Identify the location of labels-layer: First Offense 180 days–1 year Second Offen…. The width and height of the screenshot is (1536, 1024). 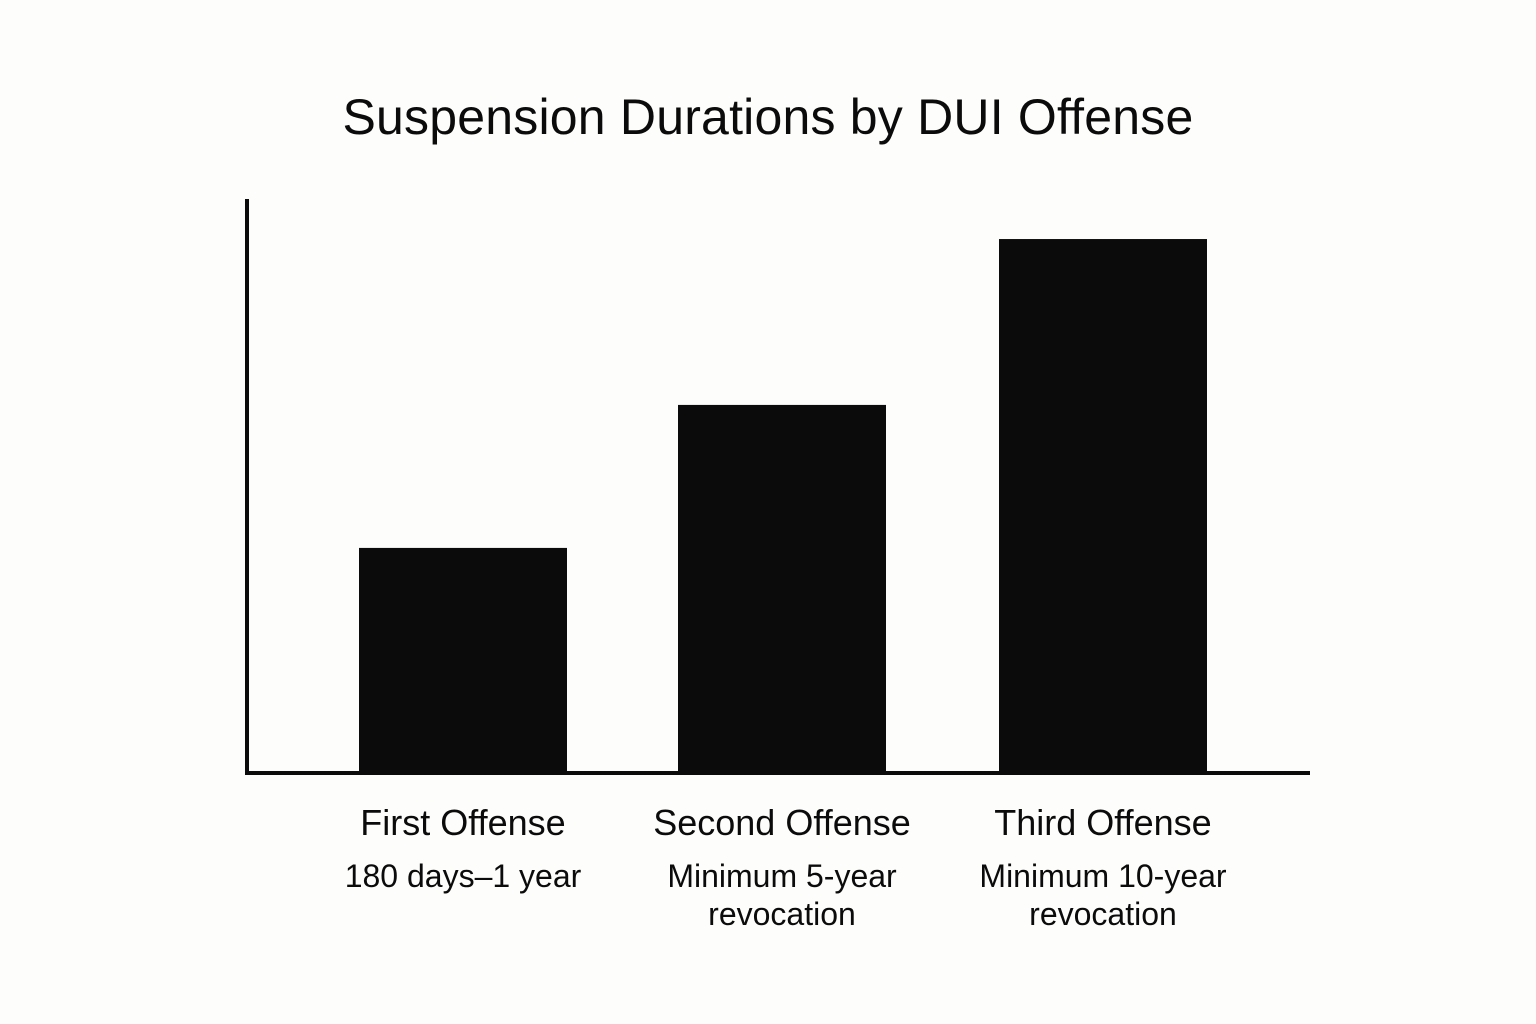
(786, 867).